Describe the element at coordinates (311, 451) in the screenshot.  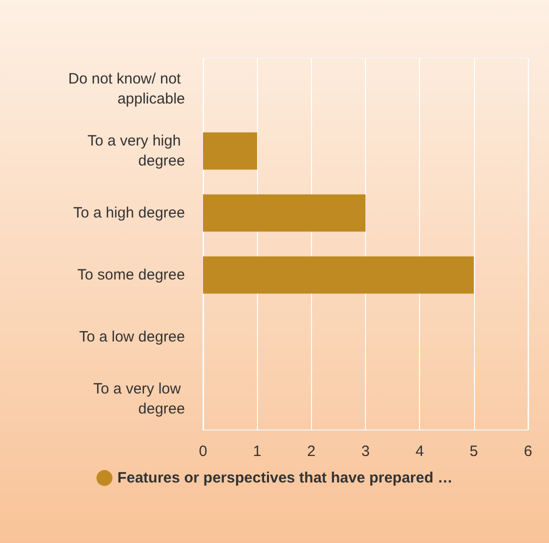
I see `x-tick-label: 2` at that location.